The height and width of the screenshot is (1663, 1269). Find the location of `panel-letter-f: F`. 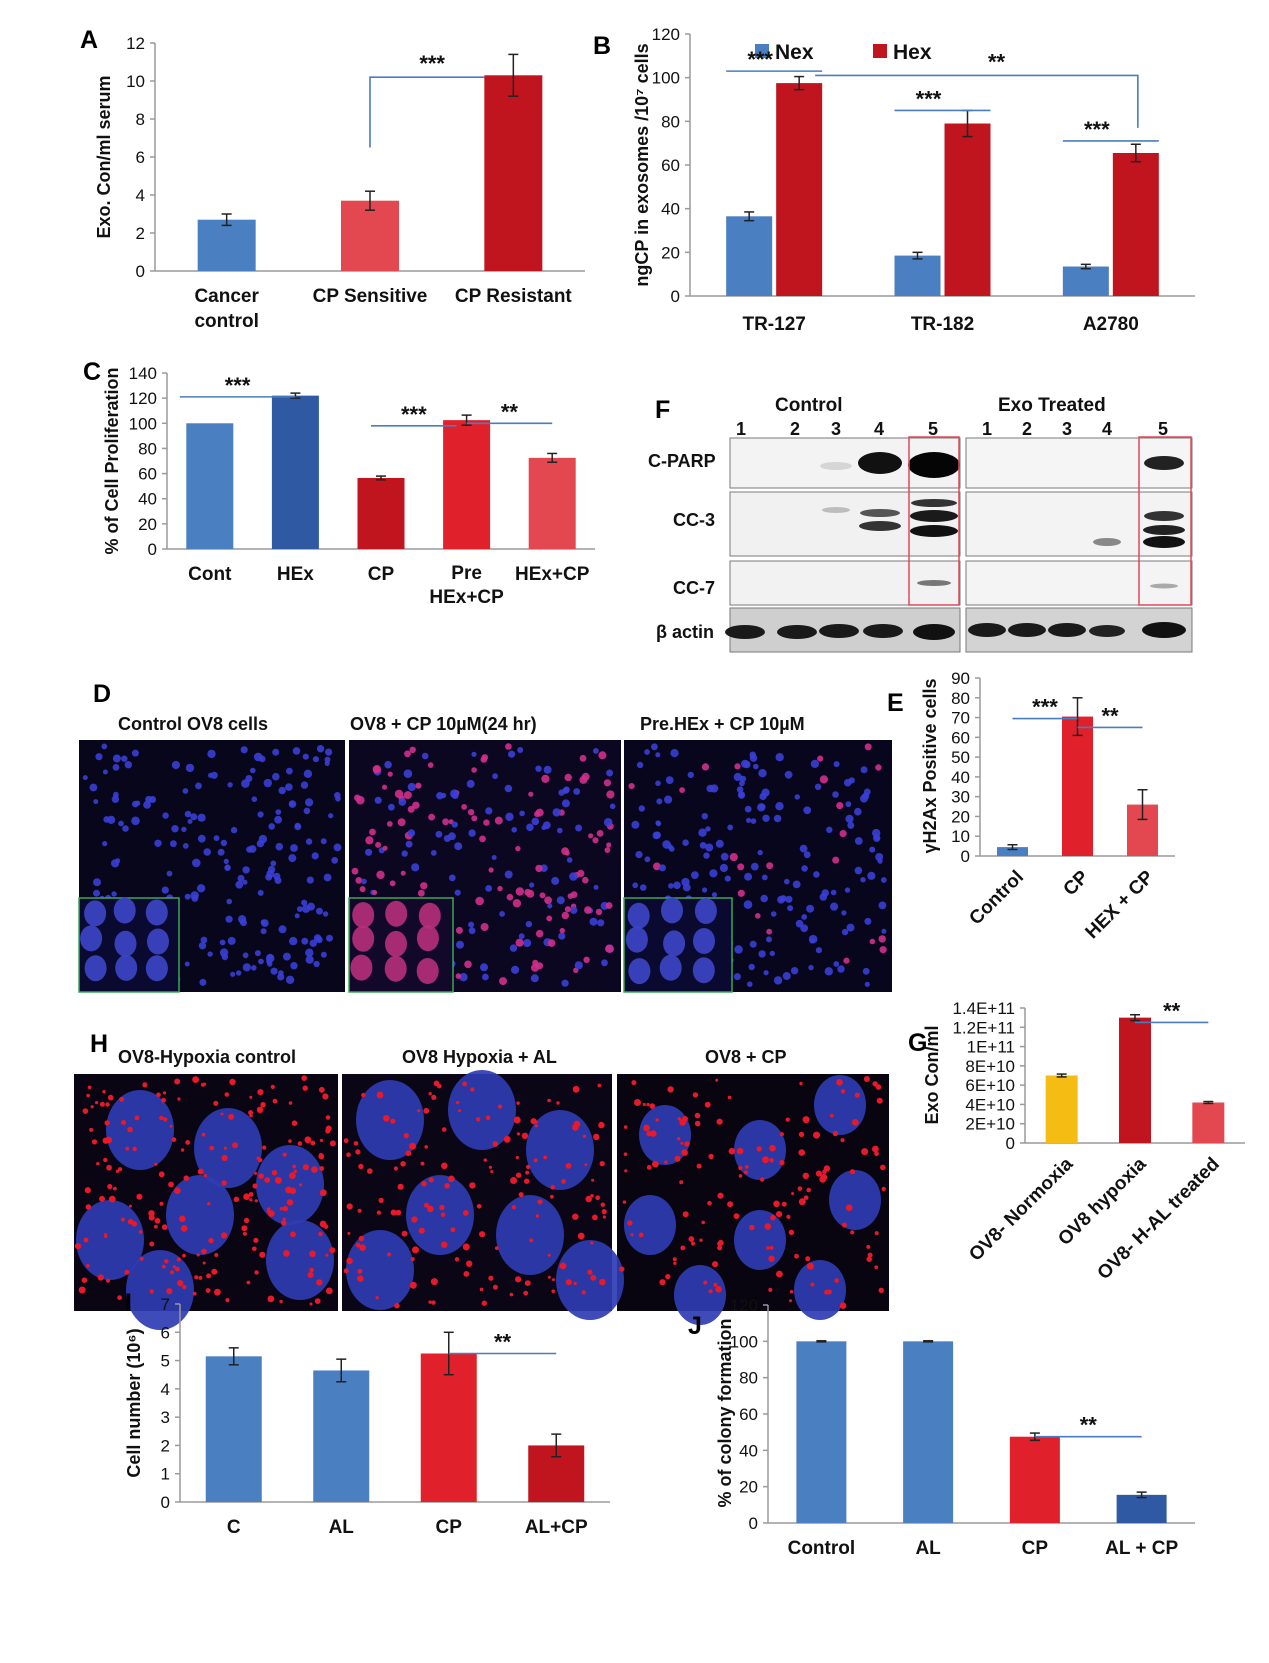

panel-letter-f: F is located at coordinates (662, 410).